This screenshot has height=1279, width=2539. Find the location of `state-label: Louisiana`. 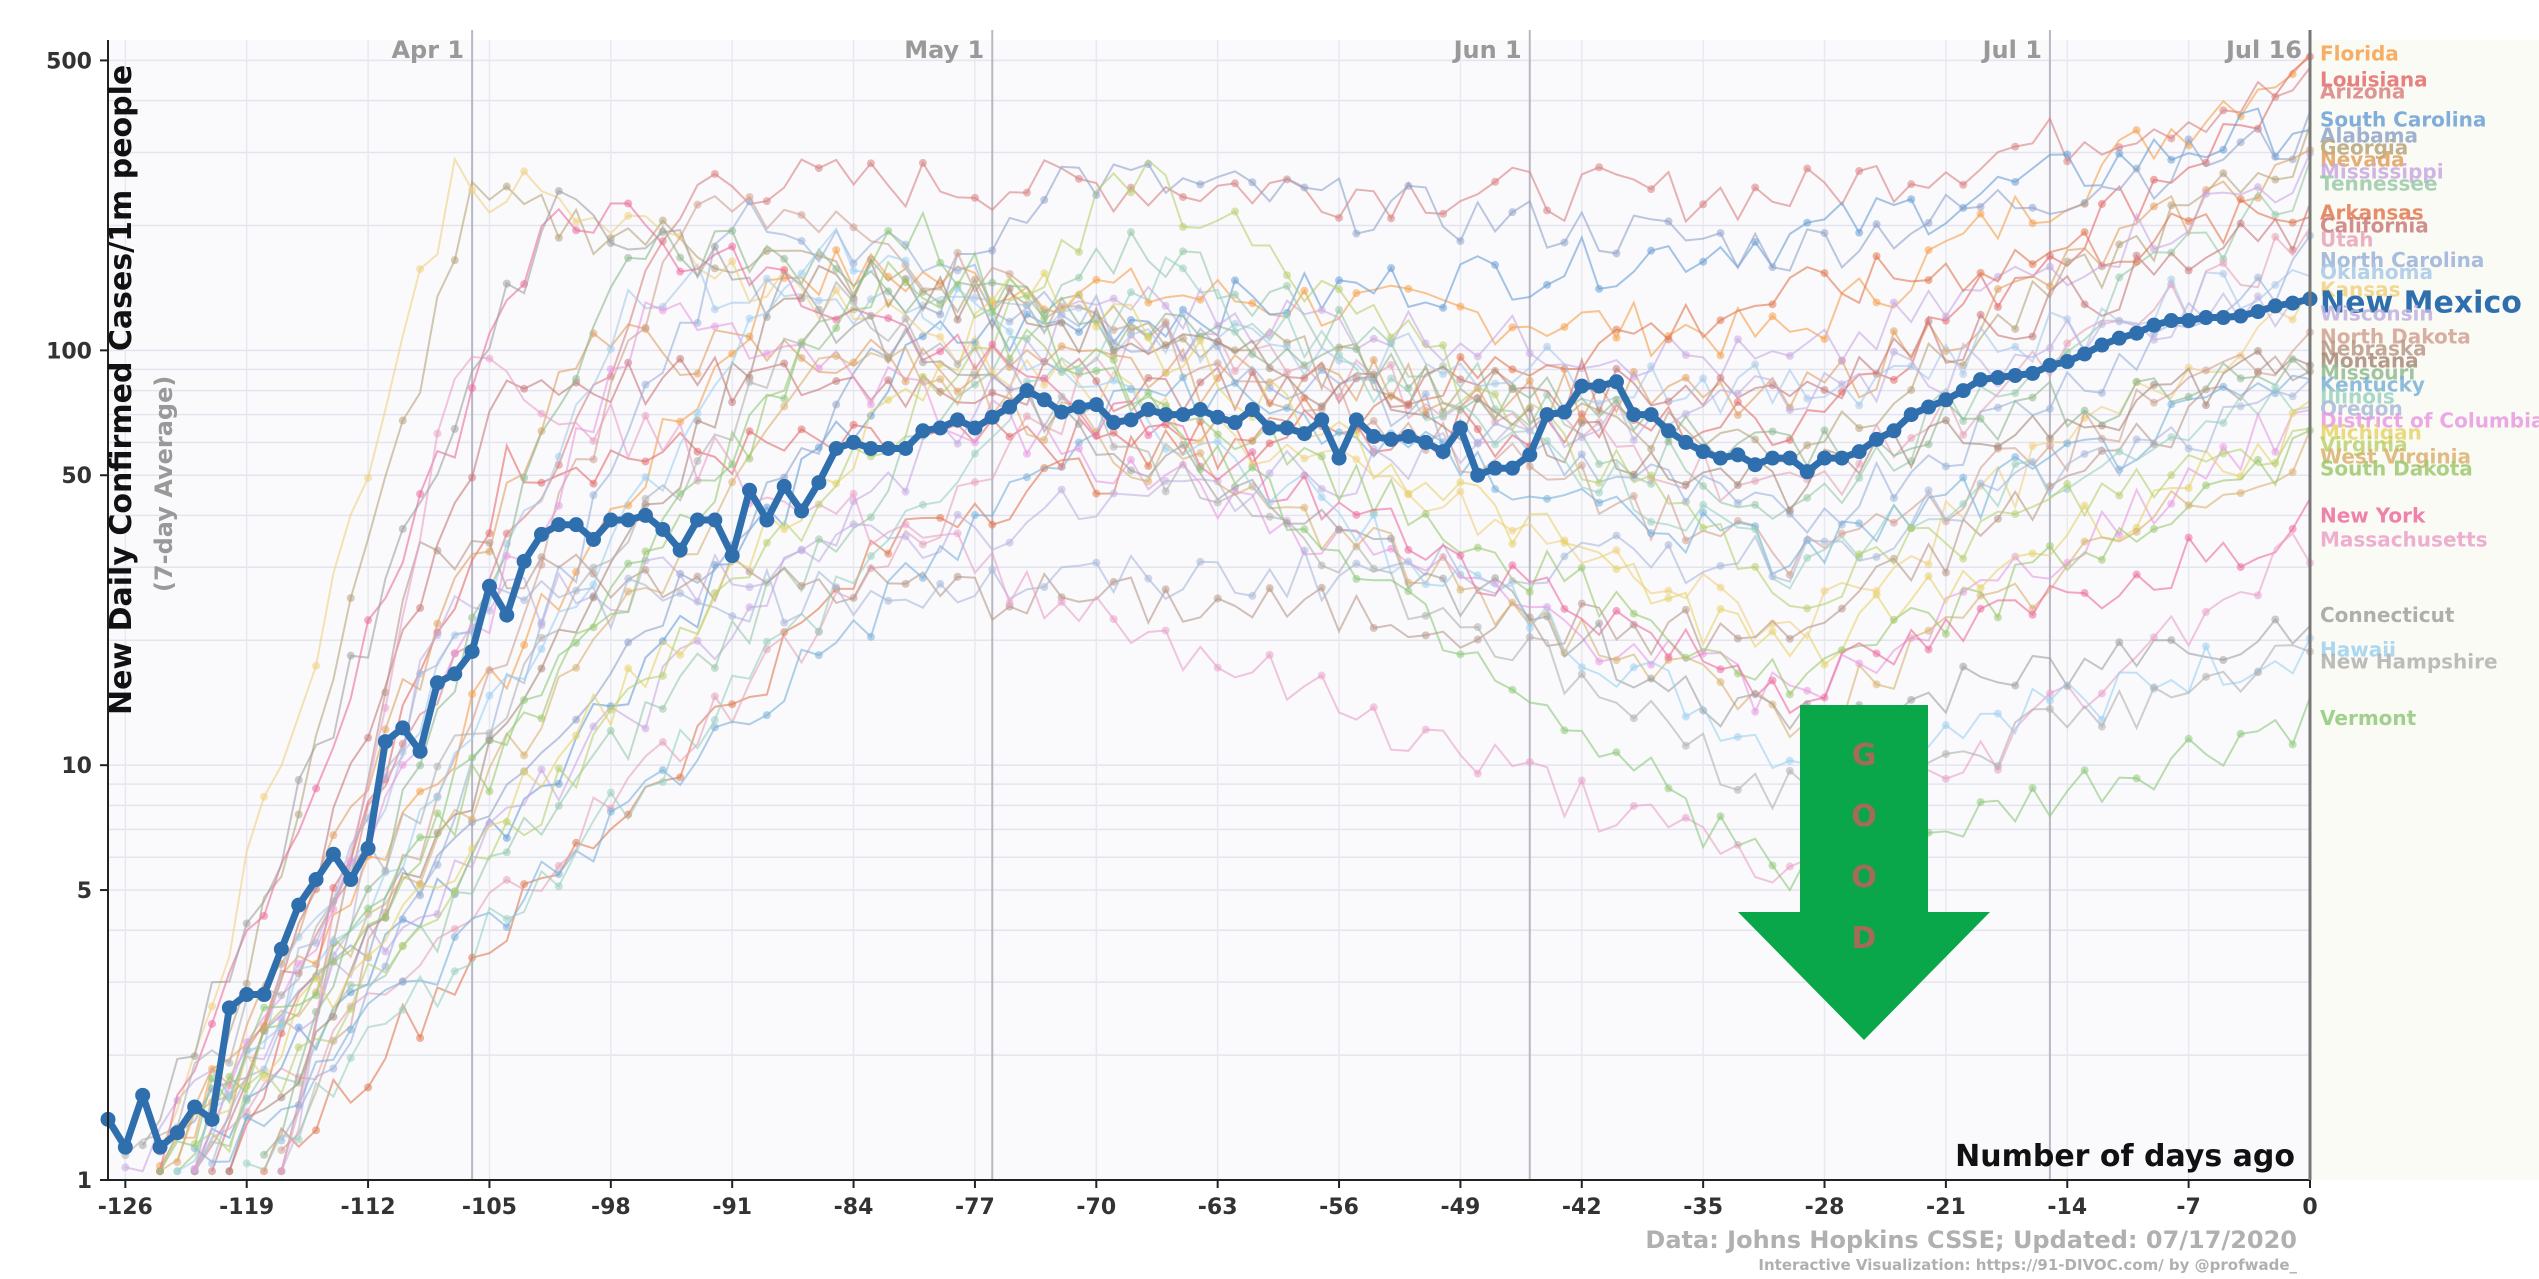

state-label: Louisiana is located at coordinates (2374, 79).